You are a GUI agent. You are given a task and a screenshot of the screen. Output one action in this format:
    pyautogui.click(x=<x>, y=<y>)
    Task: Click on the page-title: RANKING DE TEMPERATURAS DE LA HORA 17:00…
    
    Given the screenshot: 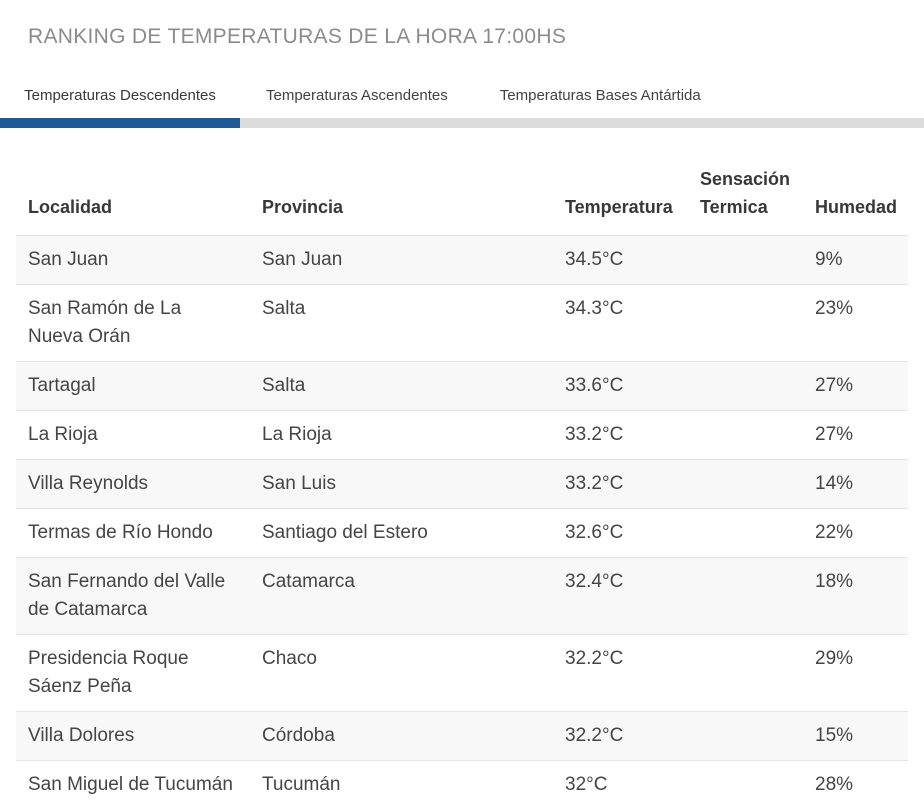 What is the action you would take?
    pyautogui.click(x=297, y=36)
    